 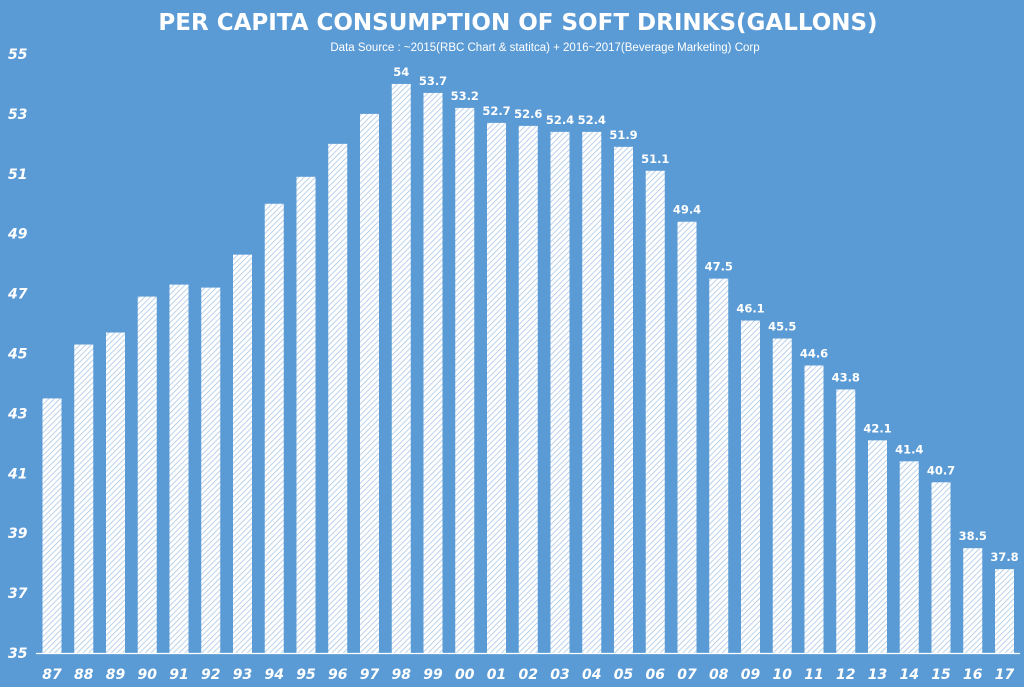 I want to click on y-tick-label: 55, so click(x=18, y=55).